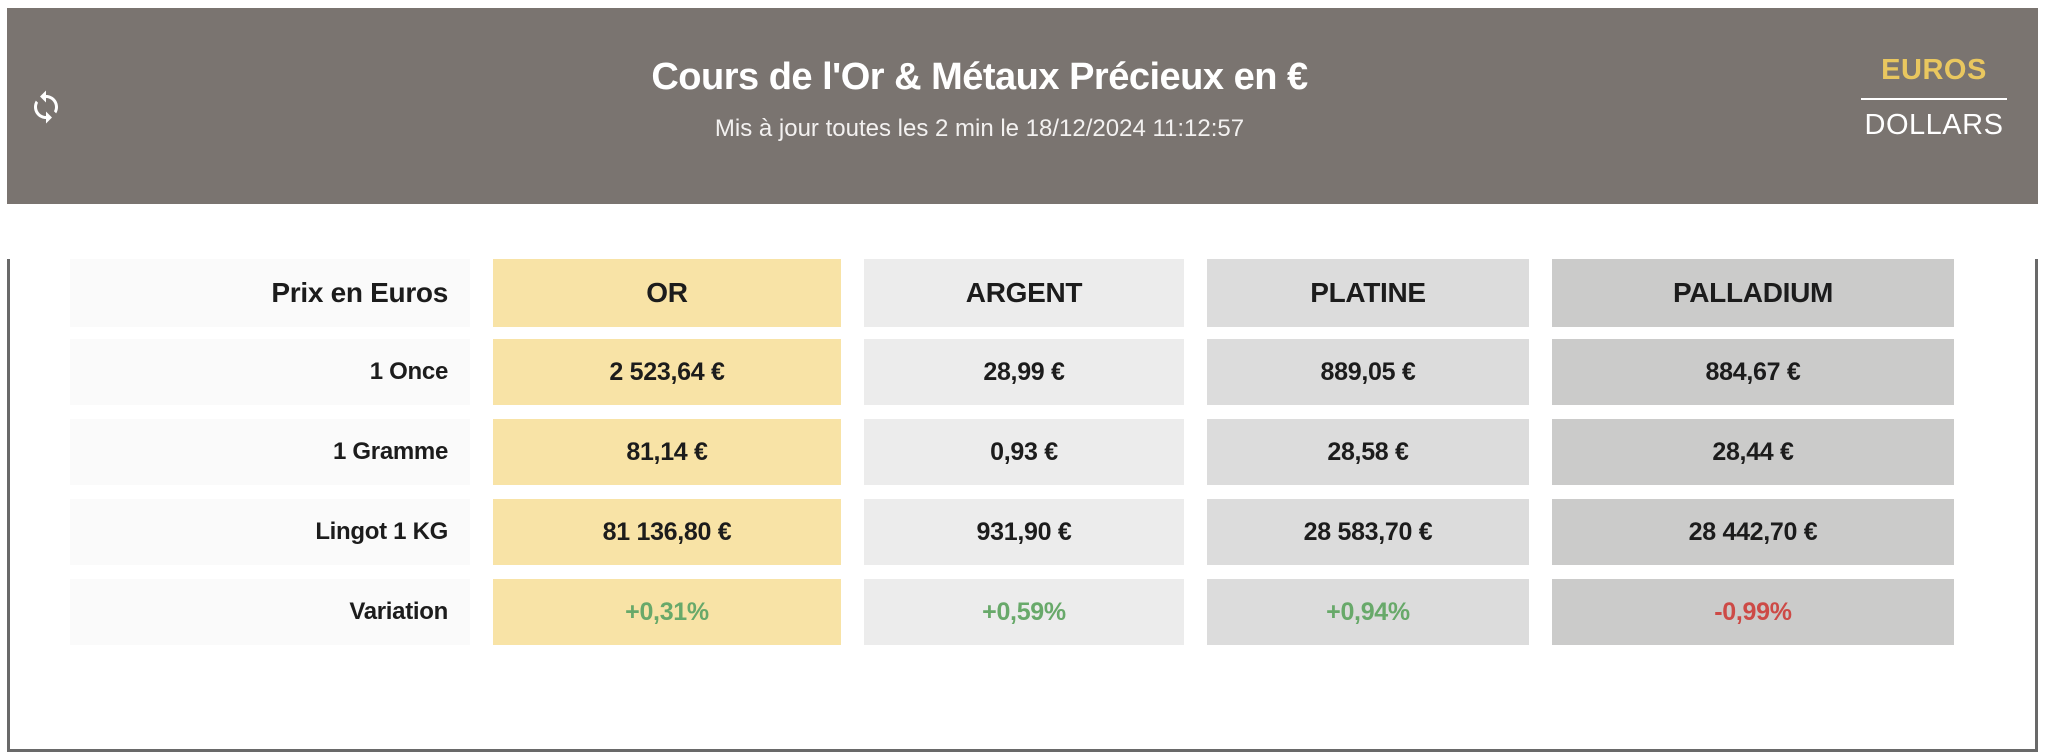 This screenshot has width=2048, height=752. What do you see at coordinates (1368, 372) in the screenshot?
I see `cell-platine-once: 889,05 €` at bounding box center [1368, 372].